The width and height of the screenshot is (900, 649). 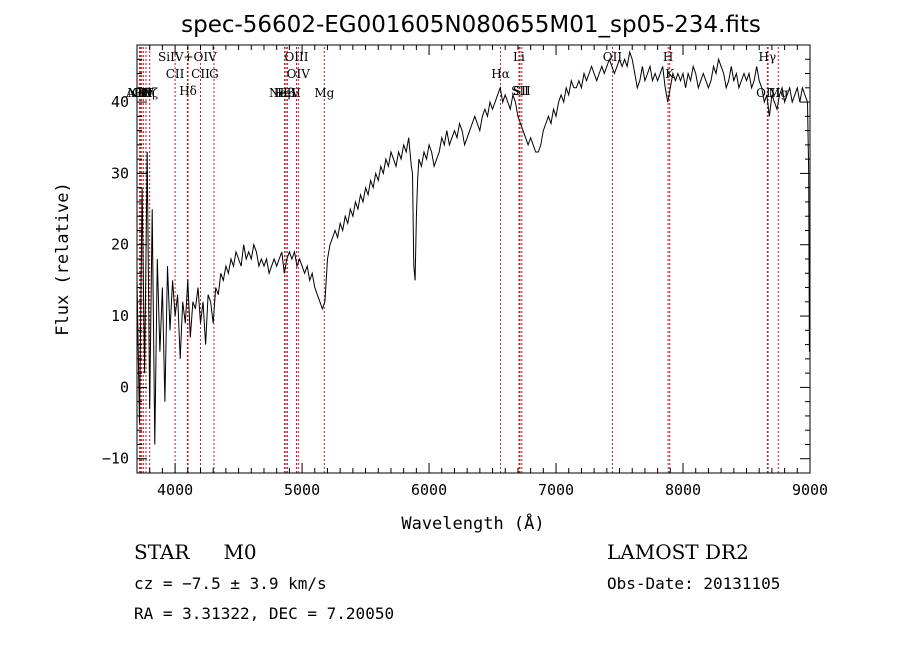 I want to click on y-tick-label: 20, so click(x=120, y=245).